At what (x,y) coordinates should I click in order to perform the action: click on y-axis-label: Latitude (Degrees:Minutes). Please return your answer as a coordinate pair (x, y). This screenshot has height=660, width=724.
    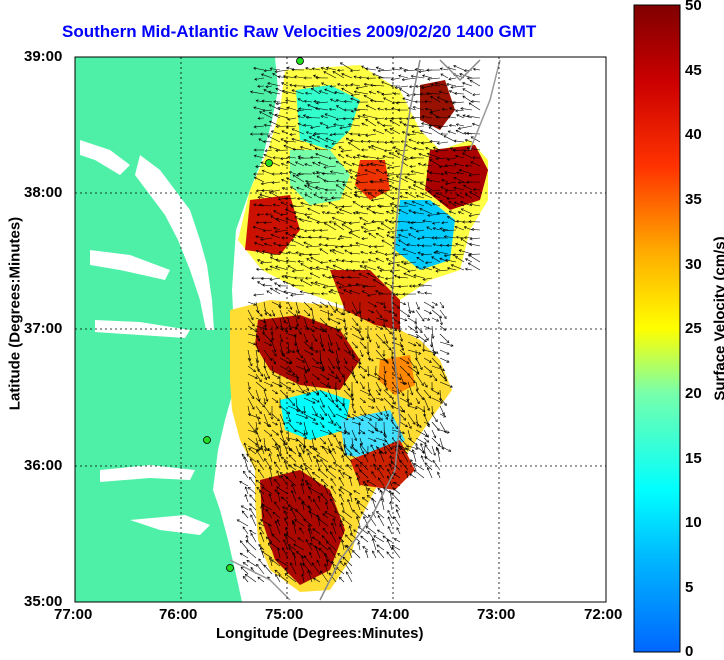
    Looking at the image, I should click on (15, 314).